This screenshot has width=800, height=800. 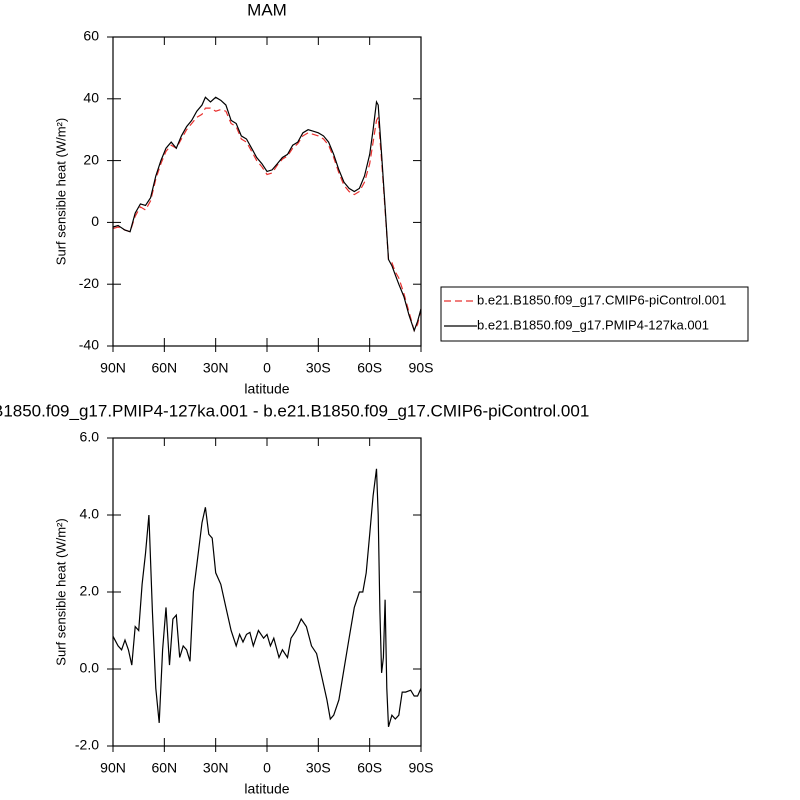 I want to click on y-tick-label: 20, so click(x=91, y=159).